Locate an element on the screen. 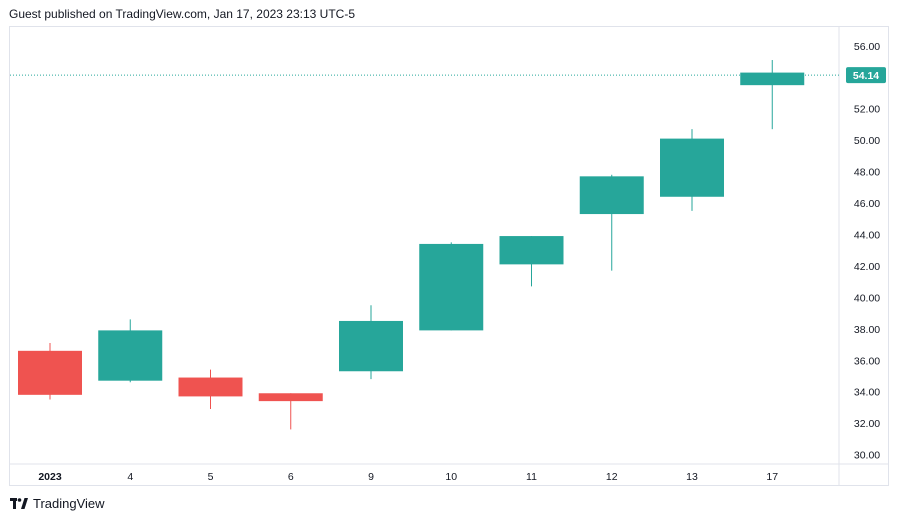 This screenshot has height=521, width=900. y-tick-label: 38.00 is located at coordinates (867, 330).